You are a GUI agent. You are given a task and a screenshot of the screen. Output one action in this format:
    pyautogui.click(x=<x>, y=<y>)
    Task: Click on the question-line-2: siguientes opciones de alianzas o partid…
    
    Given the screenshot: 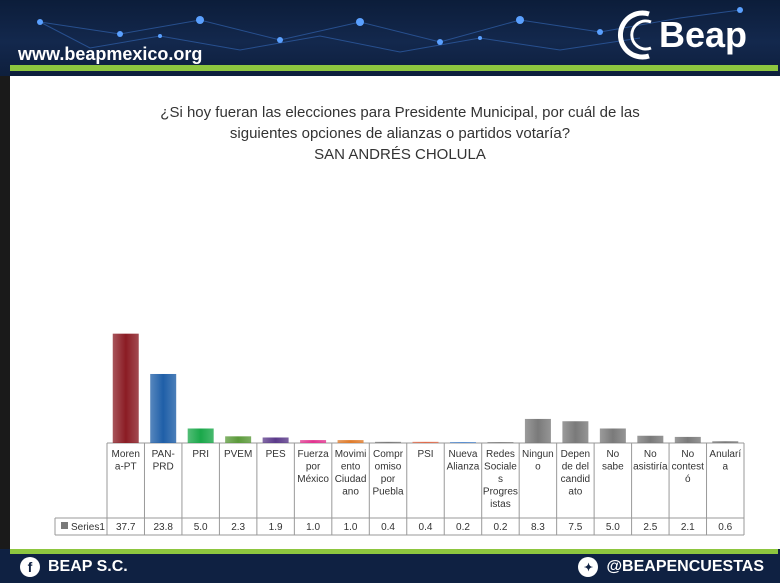 What is the action you would take?
    pyautogui.click(x=400, y=133)
    